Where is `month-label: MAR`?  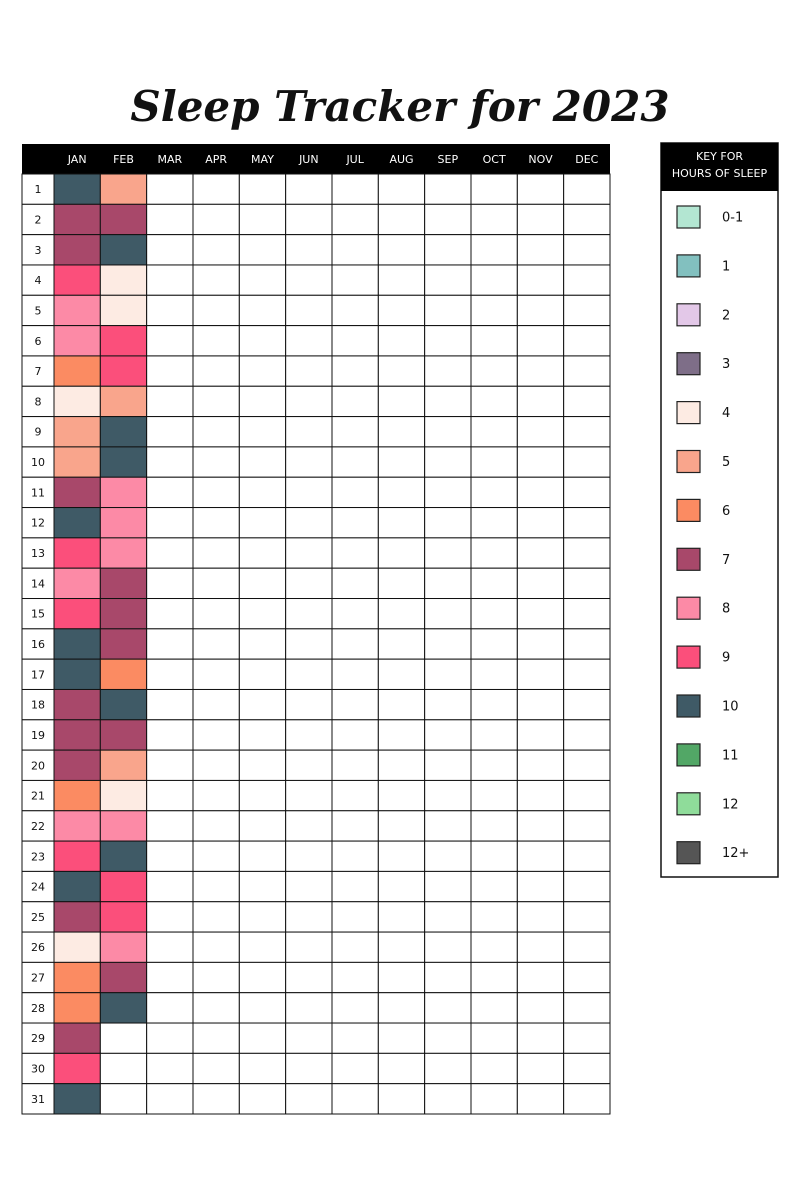
month-label: MAR is located at coordinates (169, 159).